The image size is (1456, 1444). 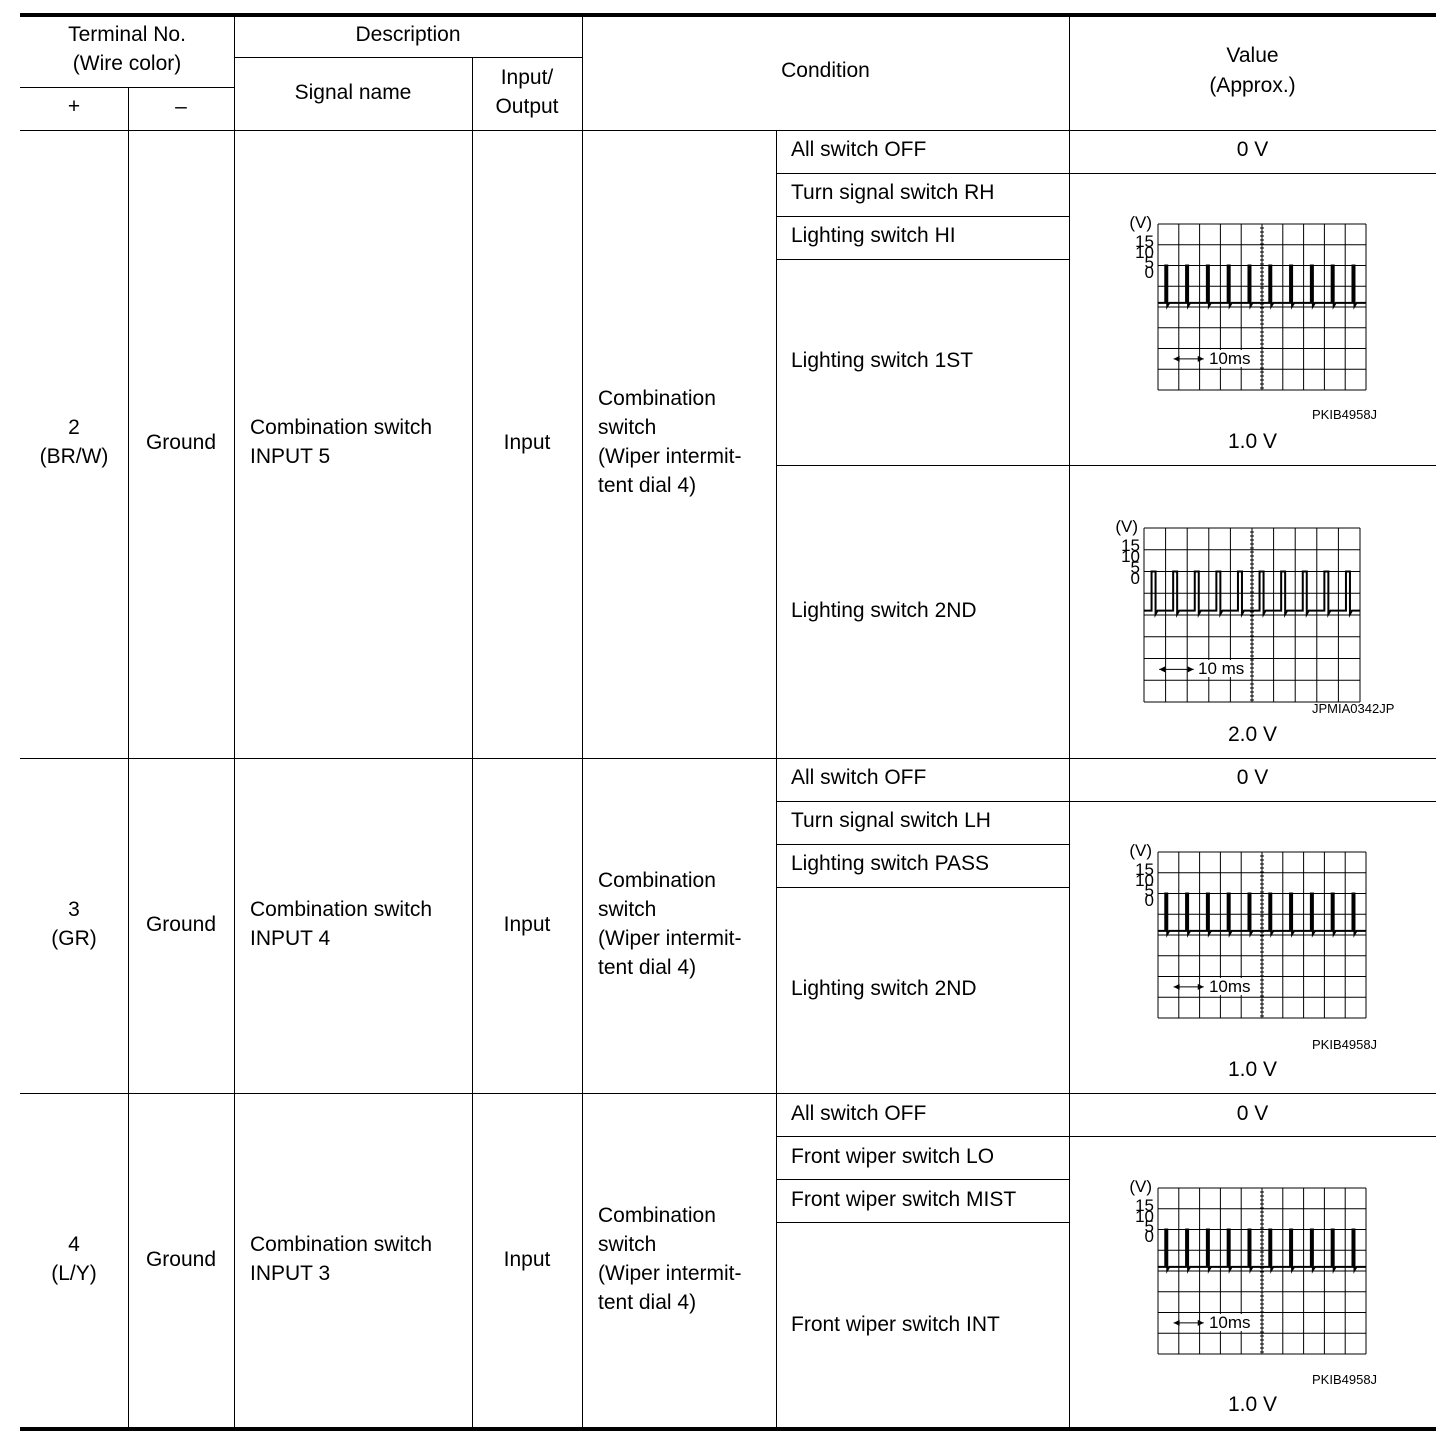 What do you see at coordinates (884, 988) in the screenshot?
I see `sub-condition: Lighting switch 2ND` at bounding box center [884, 988].